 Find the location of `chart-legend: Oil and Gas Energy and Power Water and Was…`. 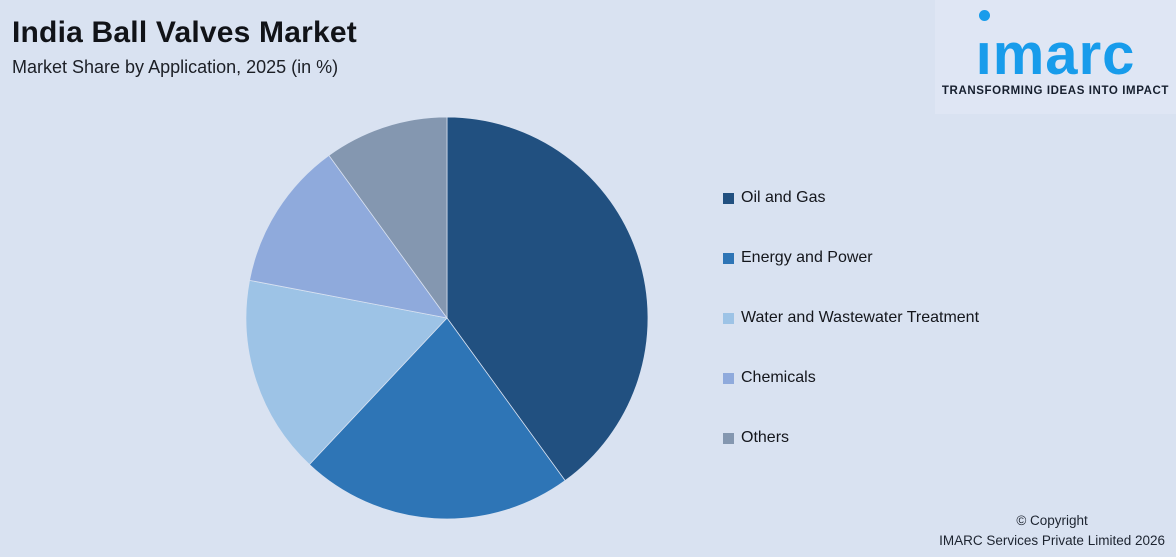

chart-legend: Oil and Gas Energy and Power Water and Was… is located at coordinates (851, 318).